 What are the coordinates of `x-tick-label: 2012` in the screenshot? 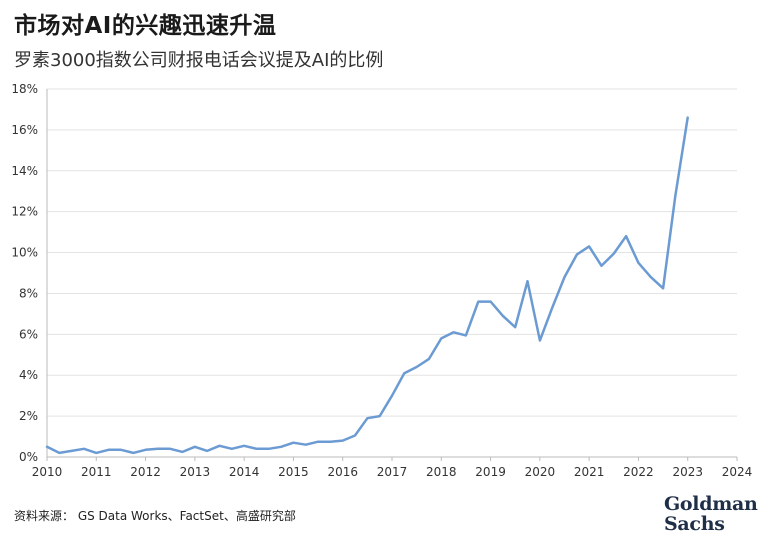 It's located at (145, 472).